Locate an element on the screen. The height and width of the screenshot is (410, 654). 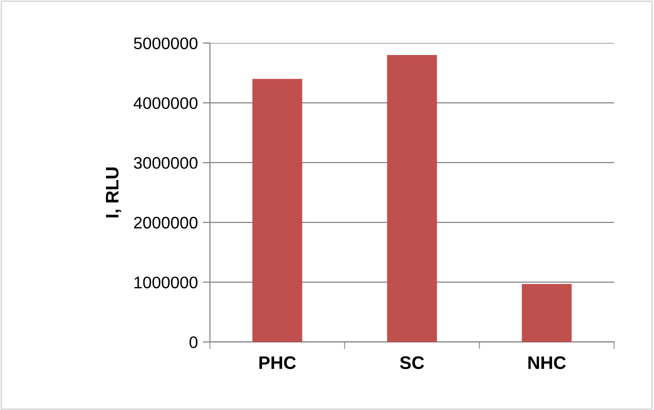
y-tick-label: 1000000 is located at coordinates (166, 282).